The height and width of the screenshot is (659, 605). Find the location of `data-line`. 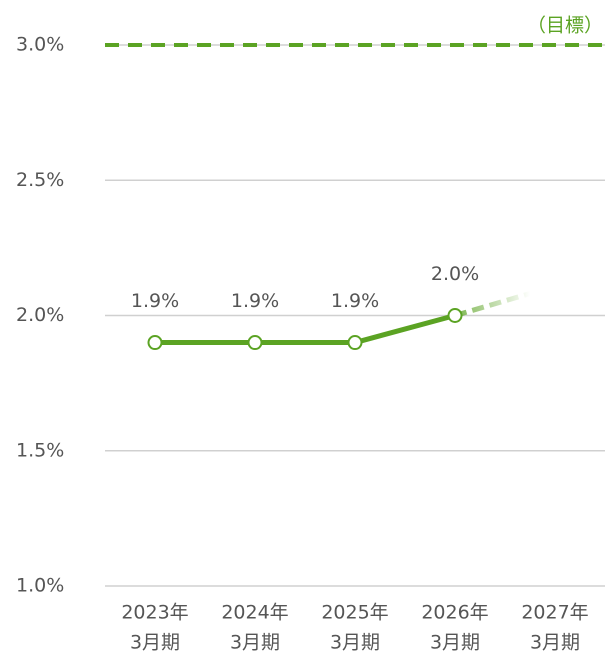

data-line is located at coordinates (305, 329).